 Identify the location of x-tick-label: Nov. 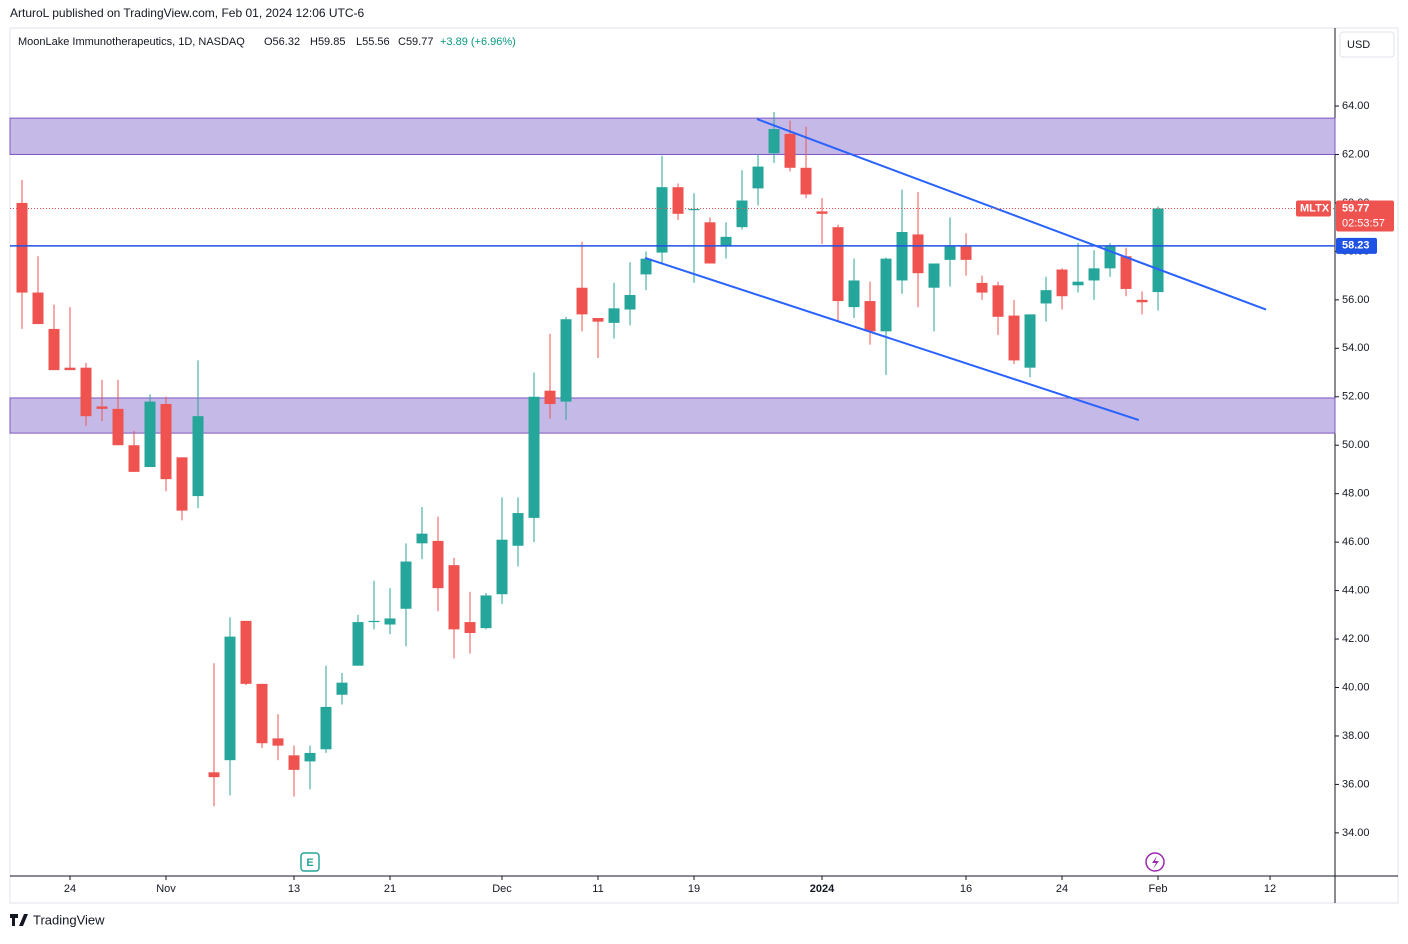
(166, 889).